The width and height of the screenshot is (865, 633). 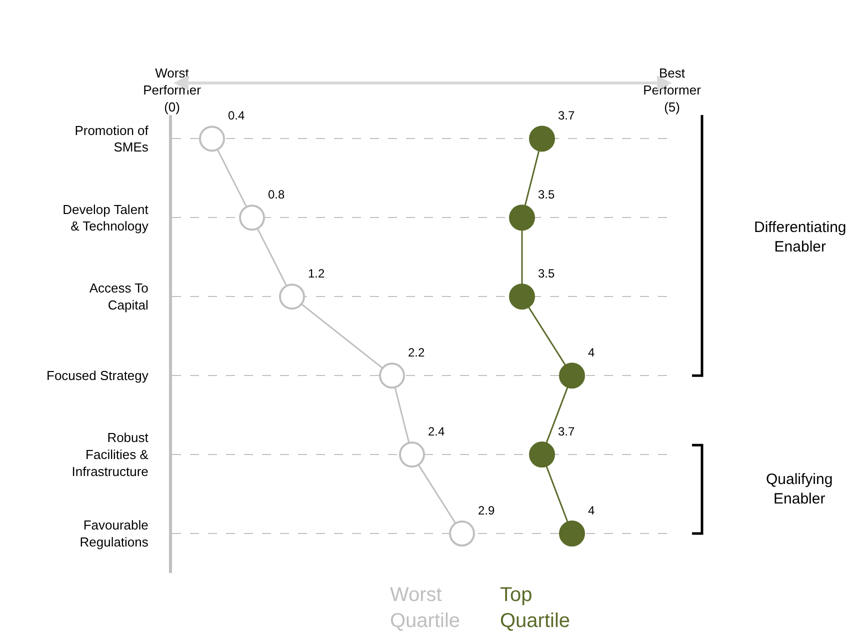 I want to click on y-tick-label: Access To Capital, so click(x=119, y=296).